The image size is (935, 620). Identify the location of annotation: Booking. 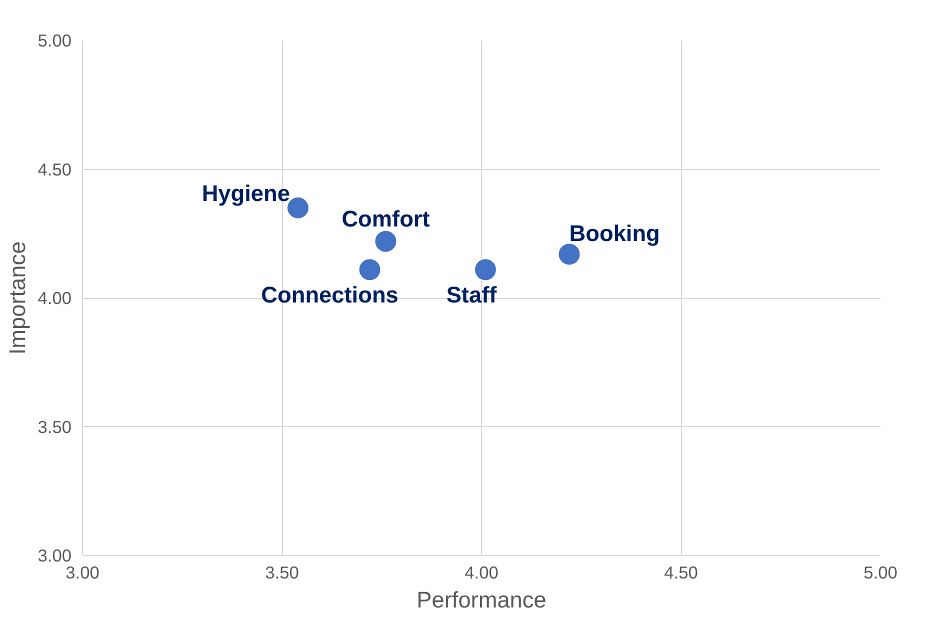
(614, 233).